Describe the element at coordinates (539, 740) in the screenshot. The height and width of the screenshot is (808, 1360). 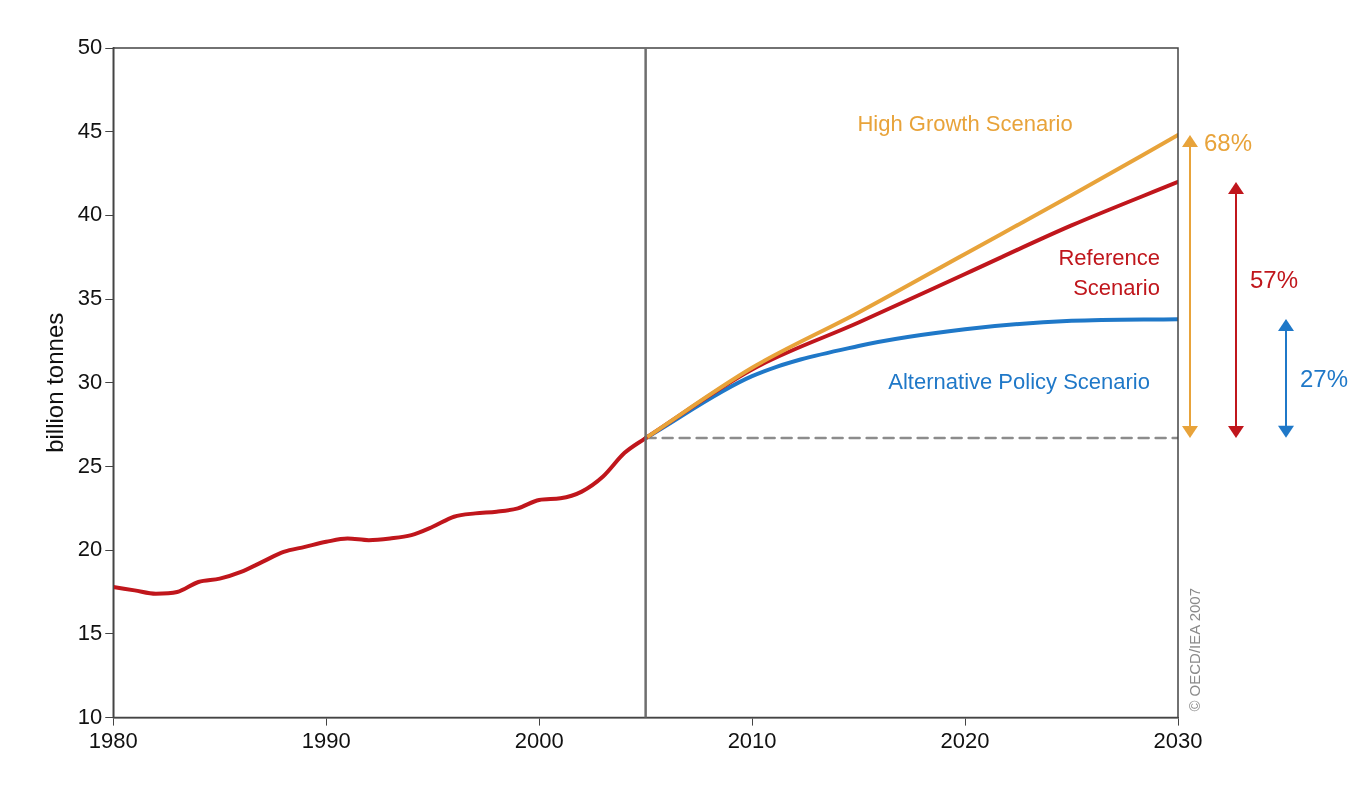
I see `x-tick-label: 2000` at that location.